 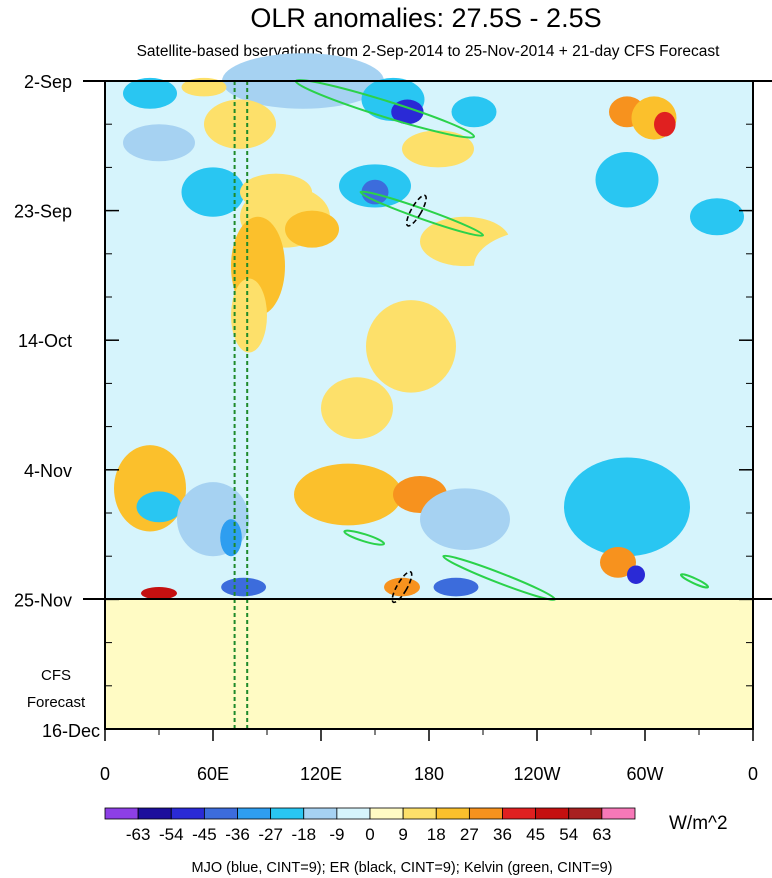 What do you see at coordinates (469, 834) in the screenshot?
I see `colorbar-label: 27` at bounding box center [469, 834].